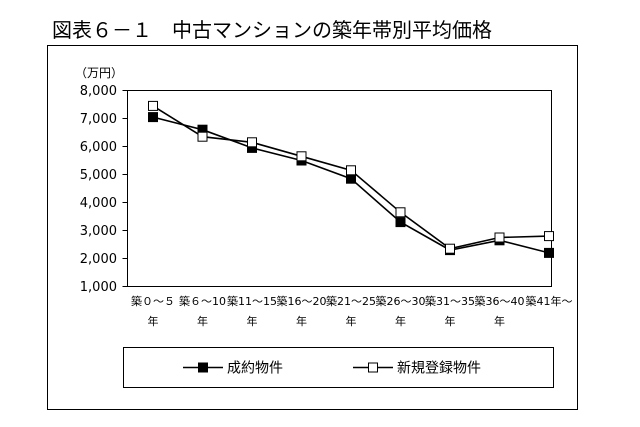 The width and height of the screenshot is (640, 427). What do you see at coordinates (98, 119) in the screenshot?
I see `y-tick-label: 7,000` at bounding box center [98, 119].